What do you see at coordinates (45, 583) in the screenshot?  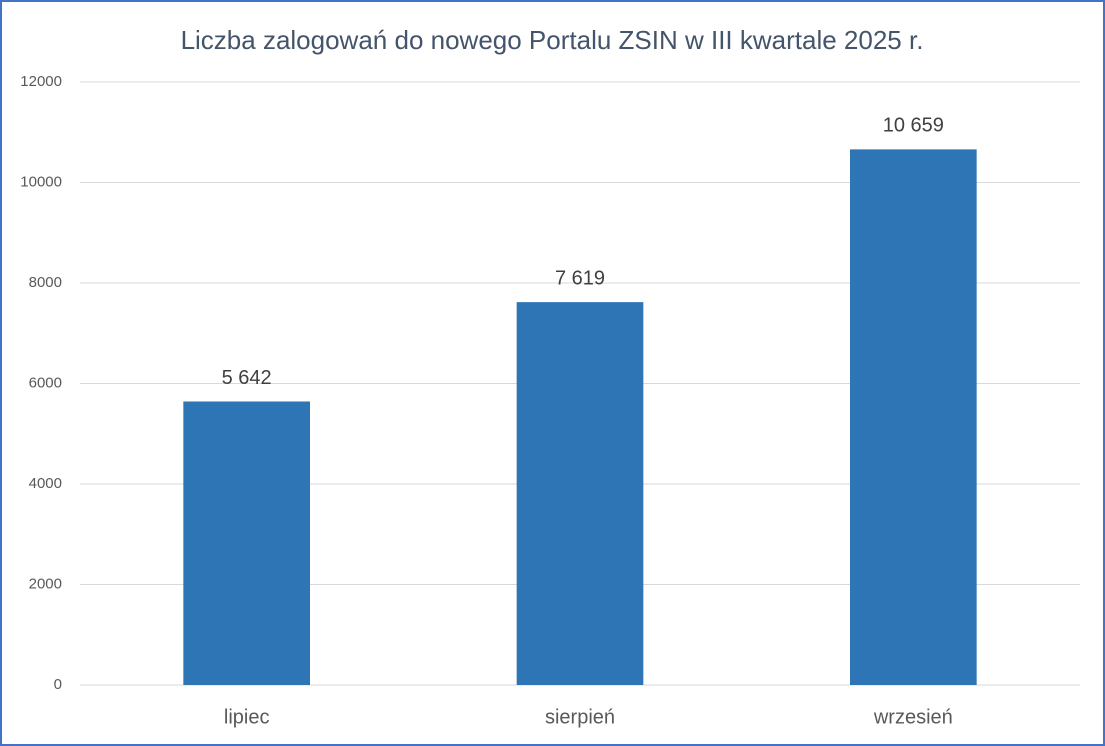 I see `y-tick-label: 2000` at bounding box center [45, 583].